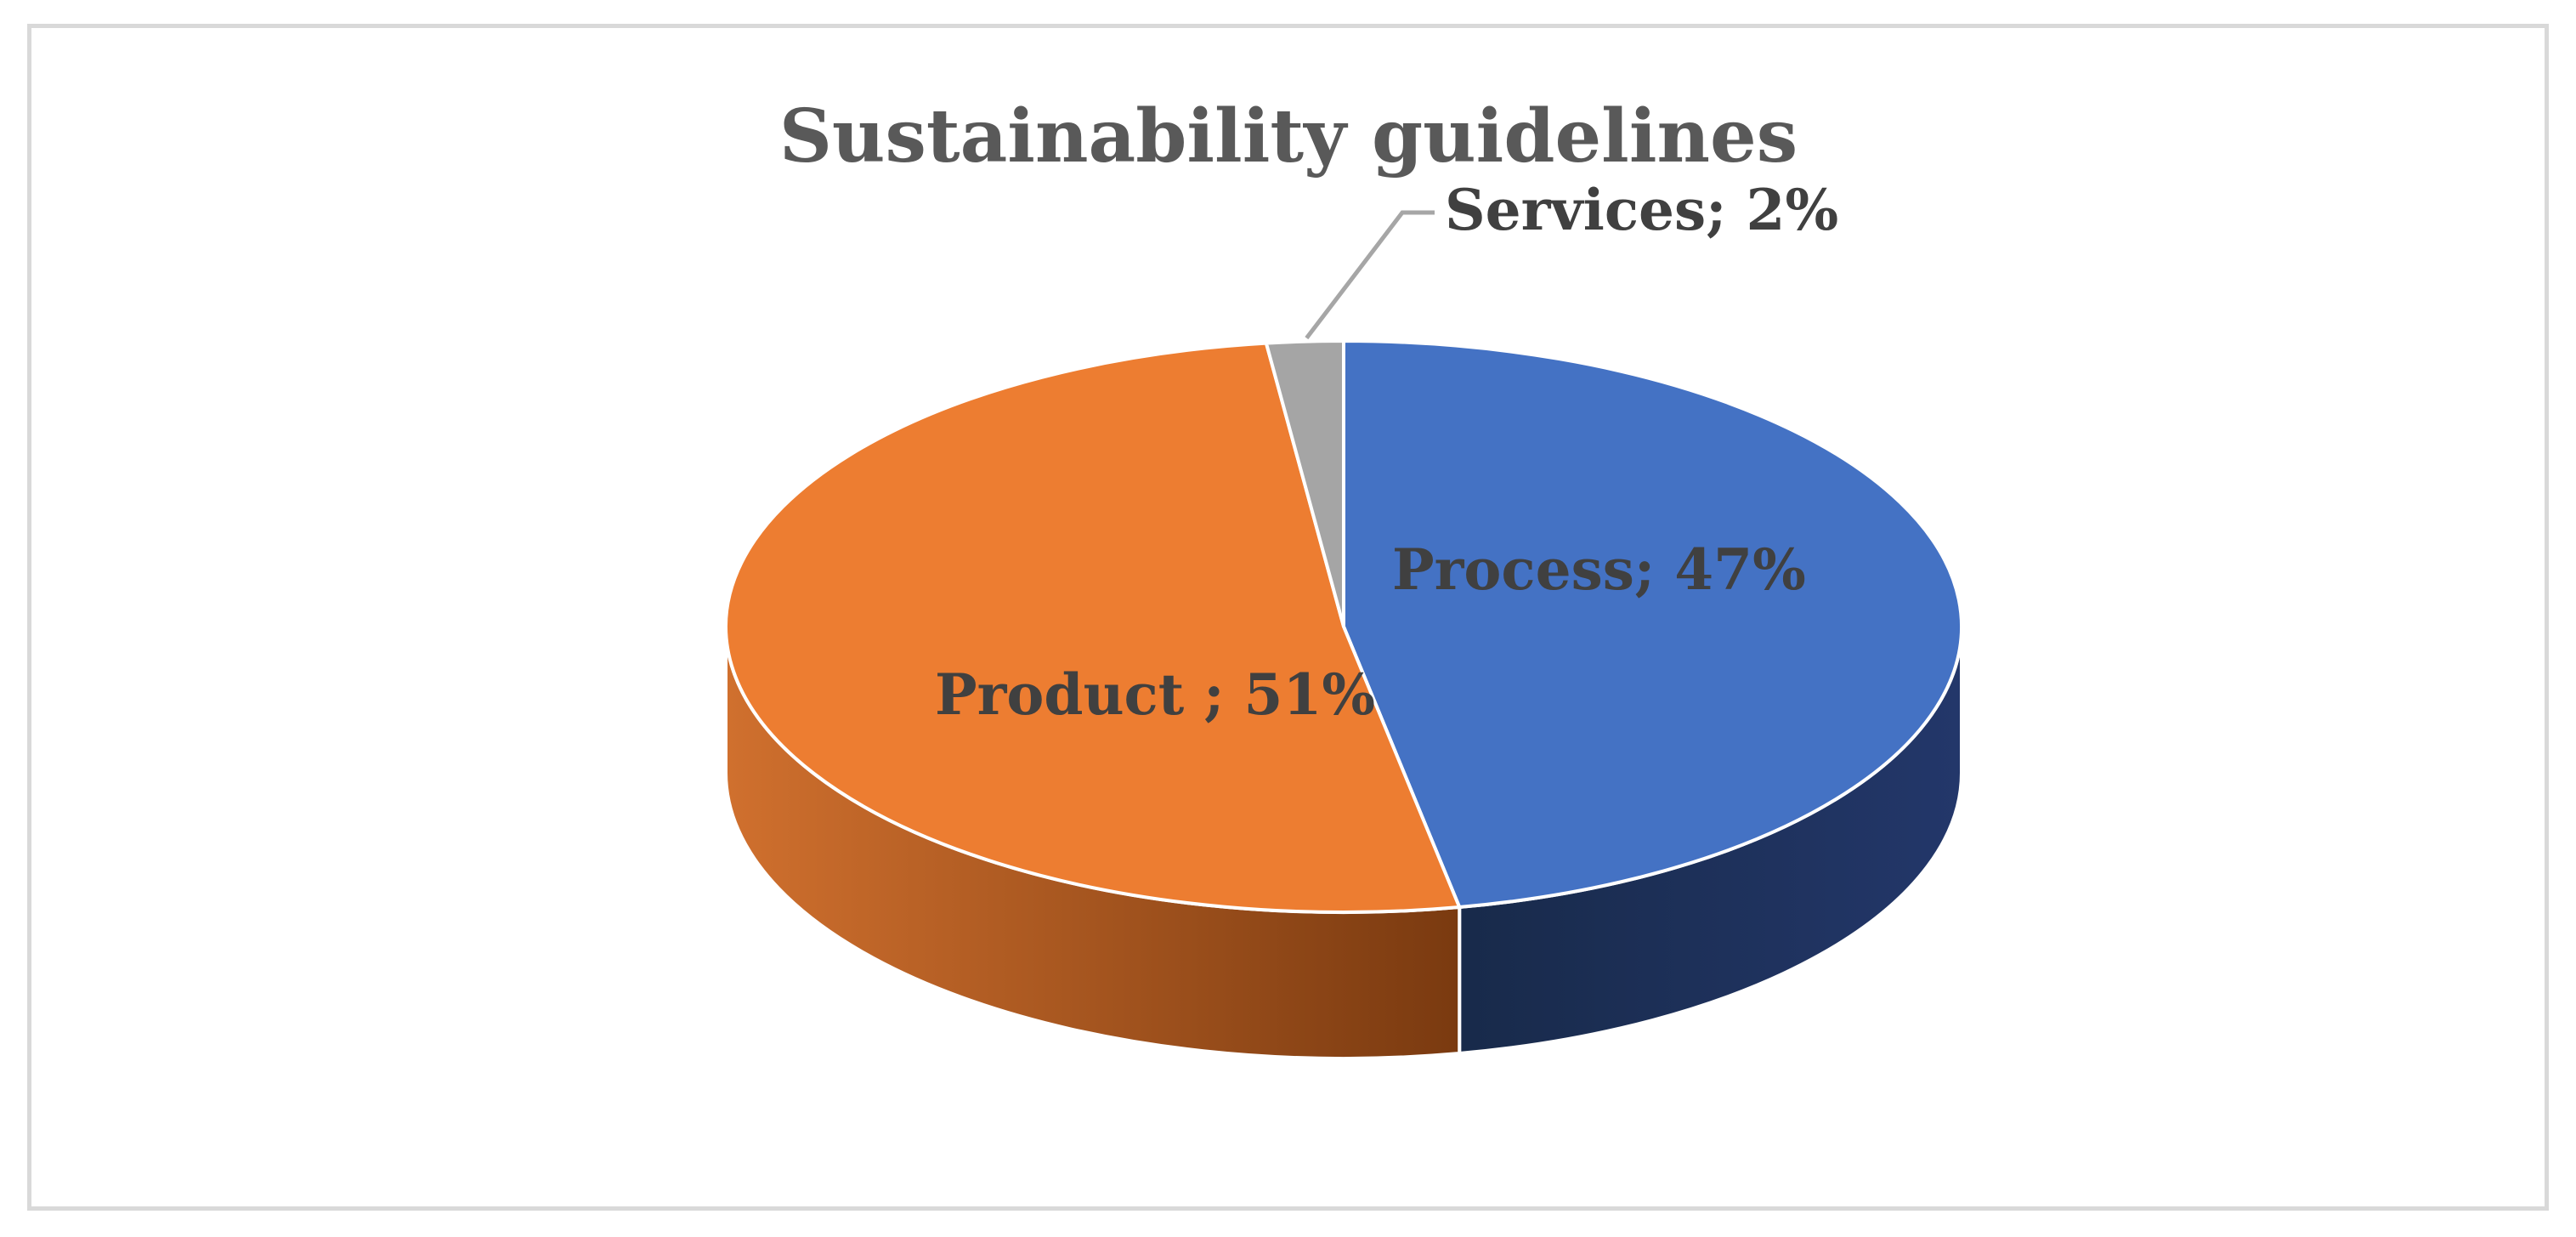 This screenshot has height=1237, width=2576. What do you see at coordinates (1288, 136) in the screenshot?
I see `chart-title: Sustainability guidelines` at bounding box center [1288, 136].